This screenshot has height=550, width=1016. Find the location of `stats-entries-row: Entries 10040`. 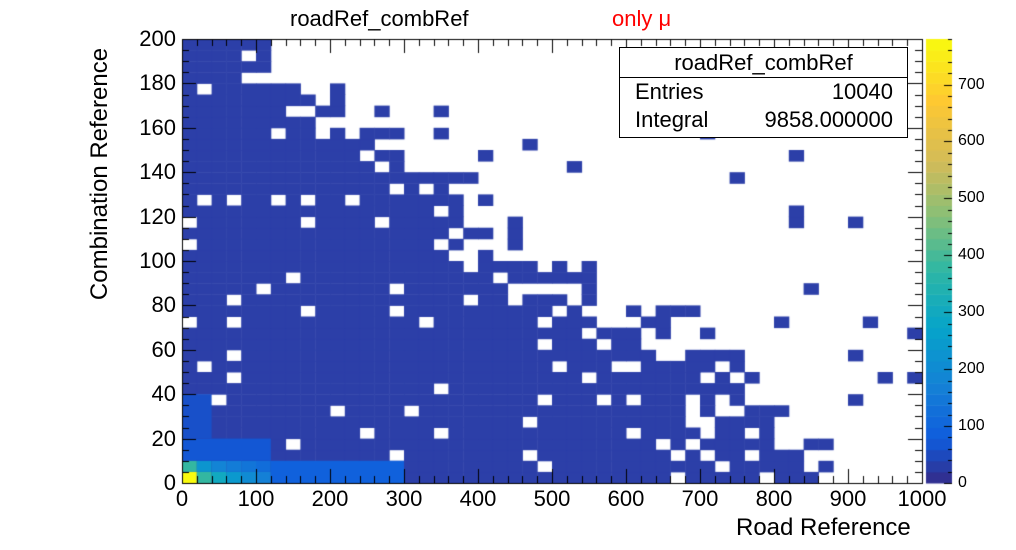

stats-entries-row: Entries 10040 is located at coordinates (763, 92).